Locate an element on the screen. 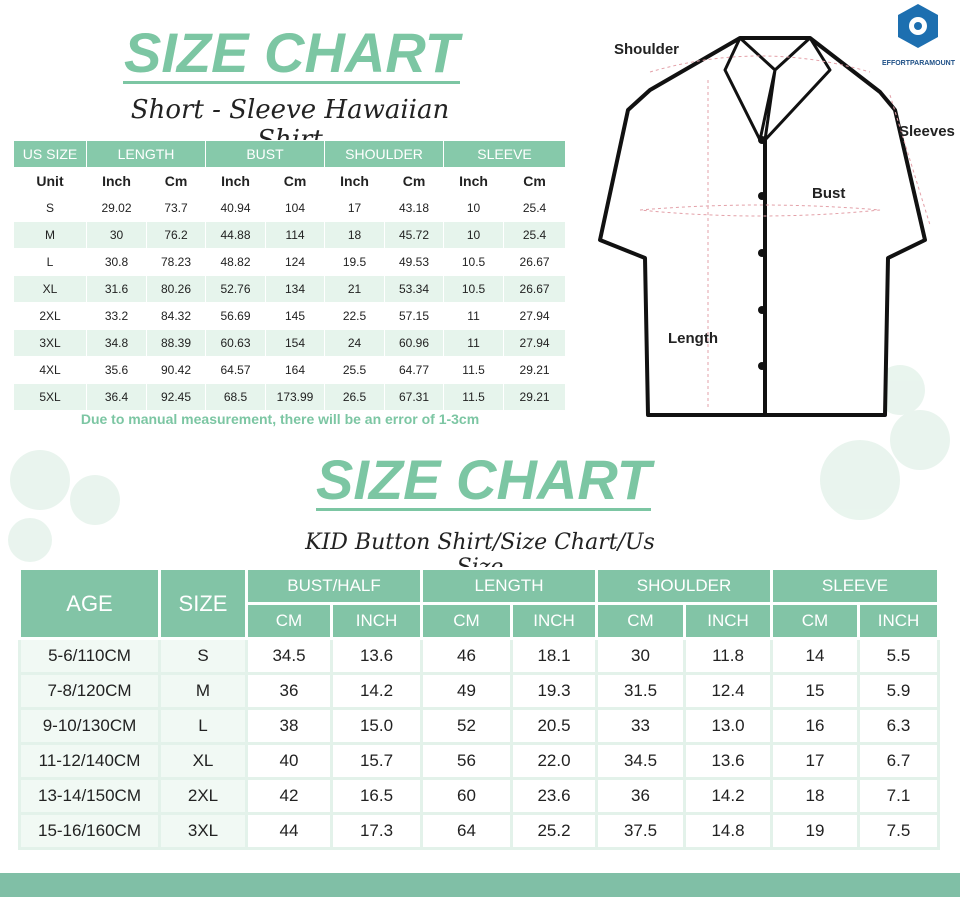 The width and height of the screenshot is (960, 897). cell: 18 is located at coordinates (355, 235).